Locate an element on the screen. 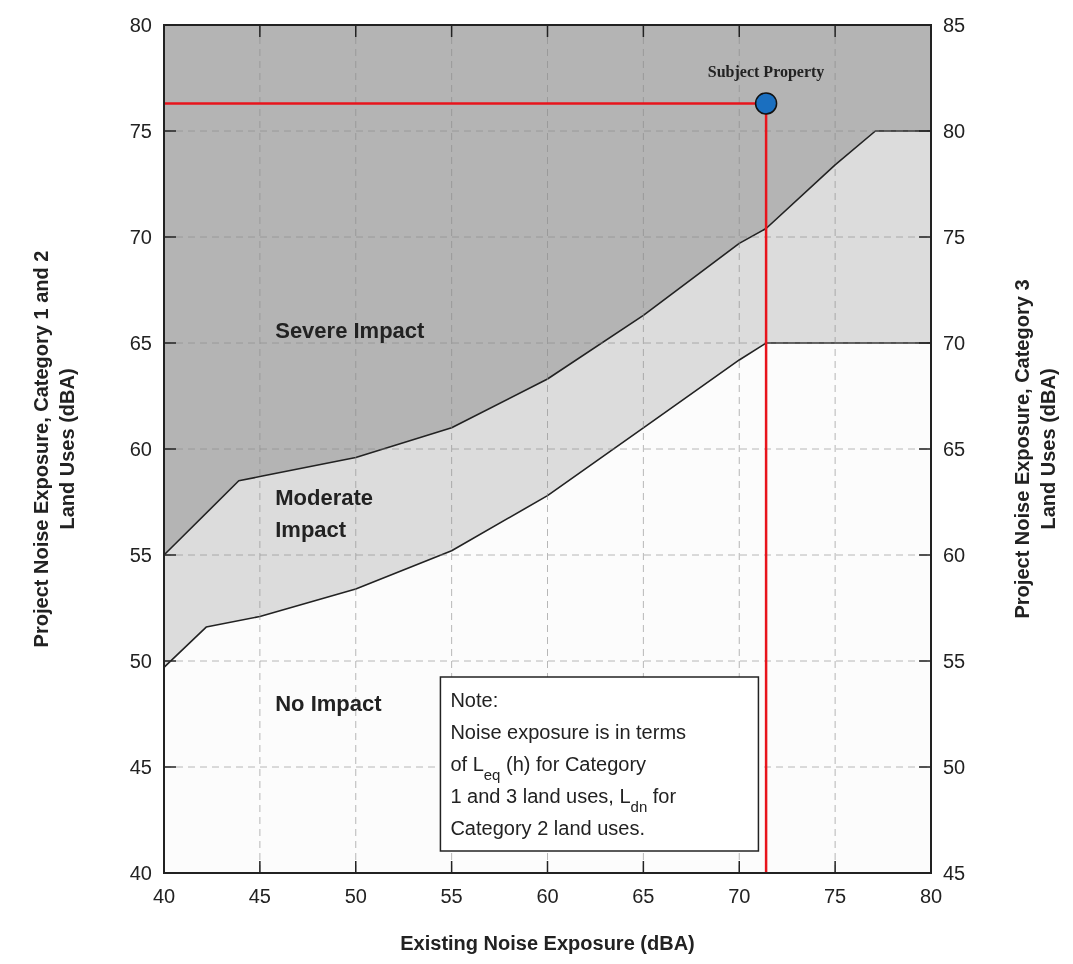 Image resolution: width=1073 pixels, height=964 pixels. x-tick-label: 50 is located at coordinates (355, 896).